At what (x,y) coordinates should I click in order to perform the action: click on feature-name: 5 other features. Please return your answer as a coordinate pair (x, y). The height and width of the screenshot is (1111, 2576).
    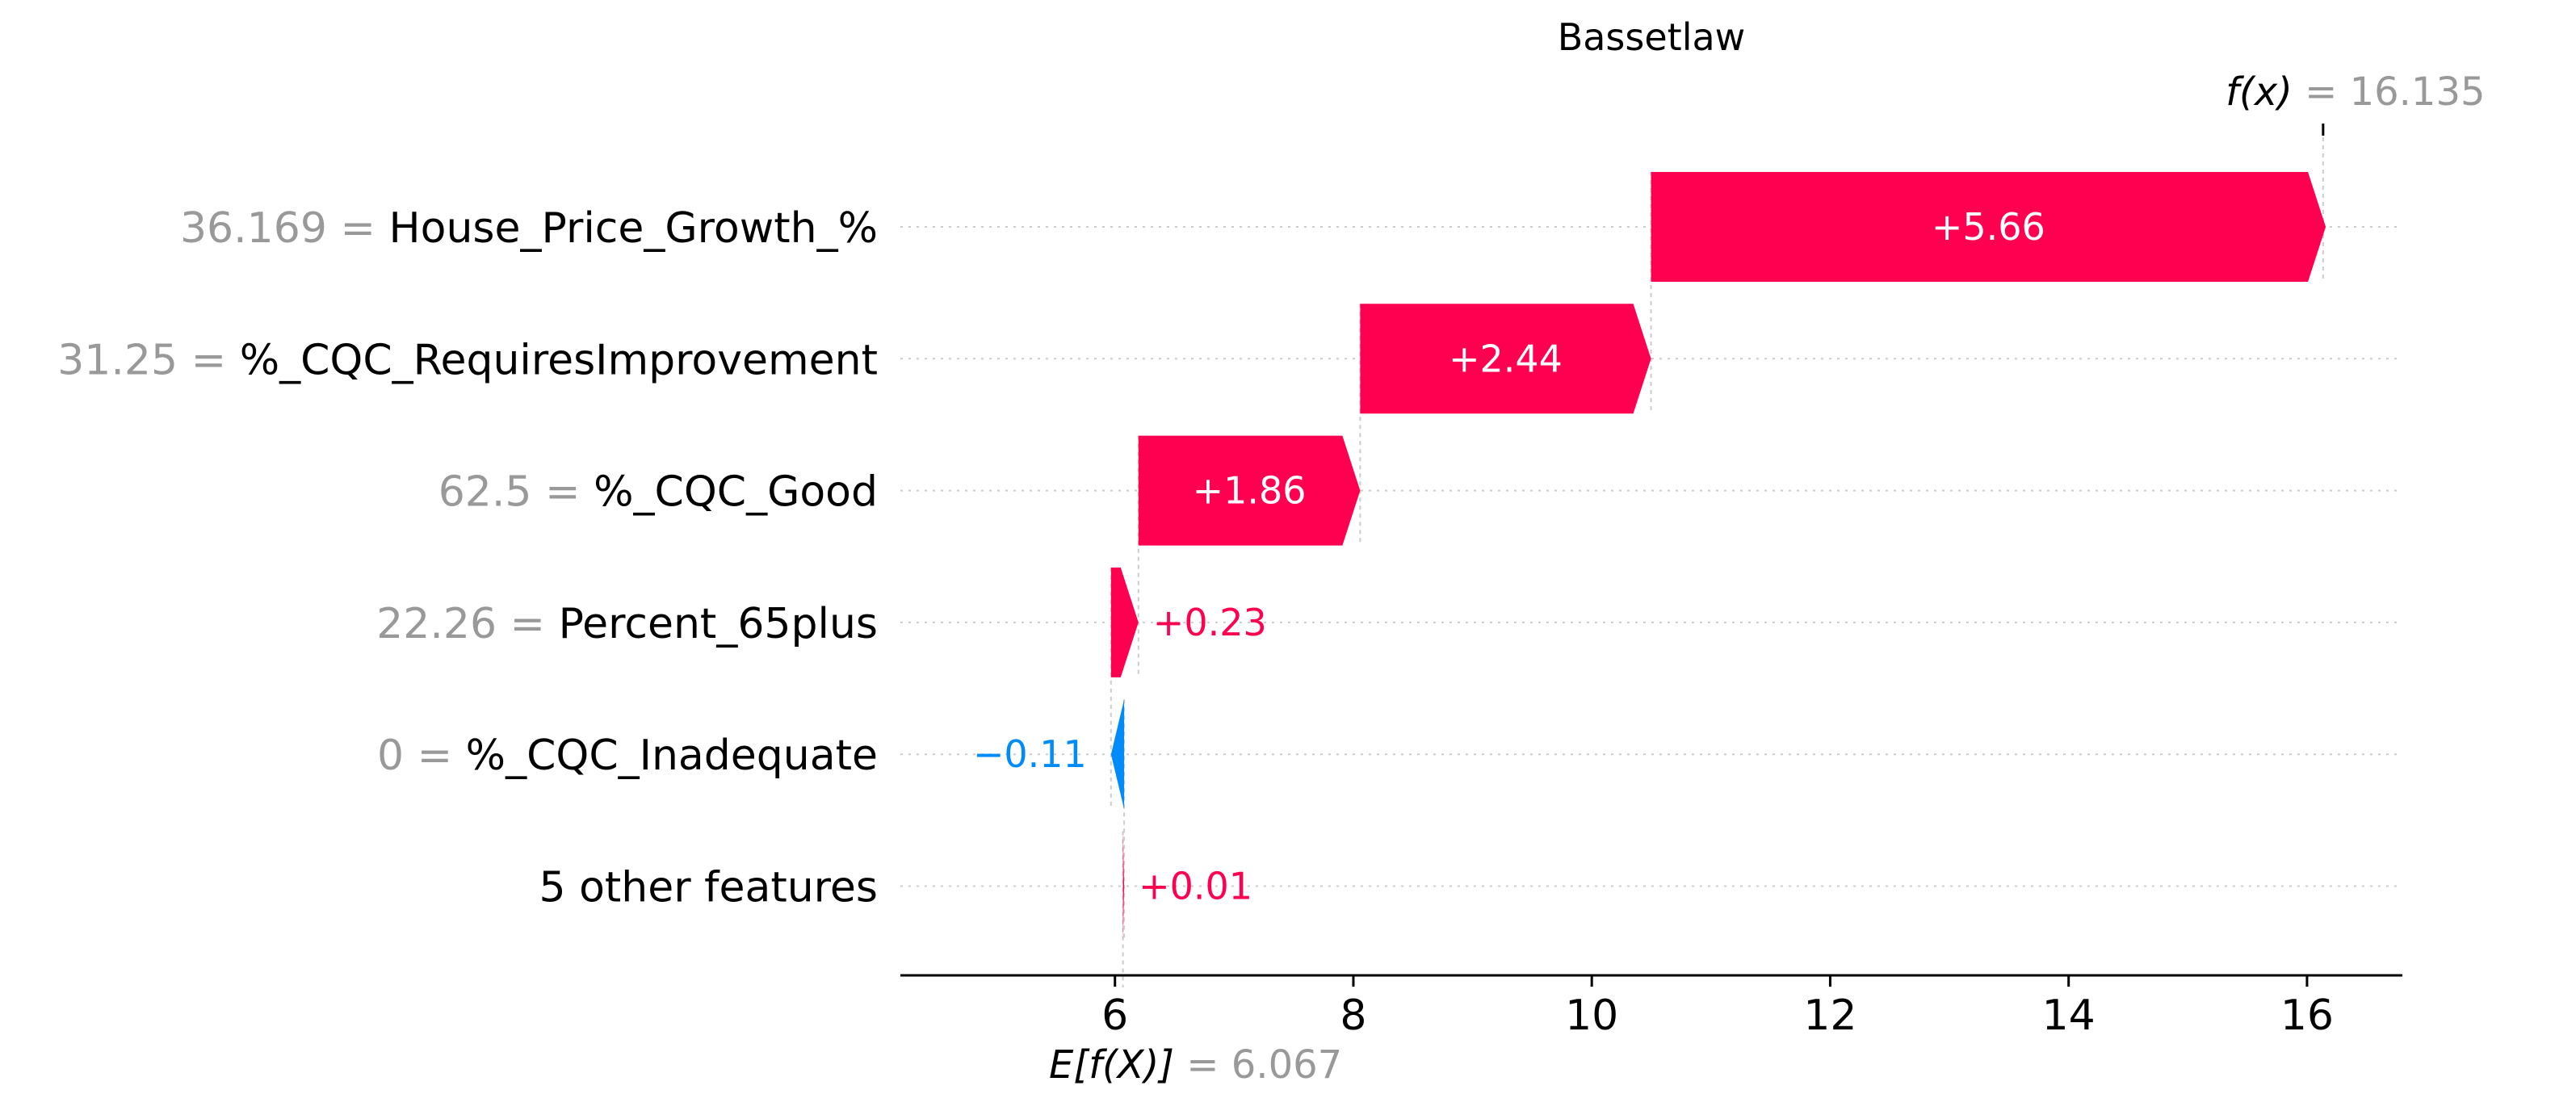
    Looking at the image, I should click on (708, 888).